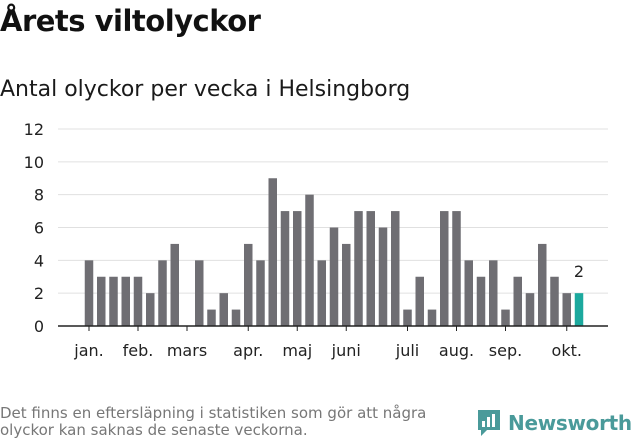 The height and width of the screenshot is (439, 631). Describe the element at coordinates (88, 350) in the screenshot. I see `x-tick-label: jan.` at that location.